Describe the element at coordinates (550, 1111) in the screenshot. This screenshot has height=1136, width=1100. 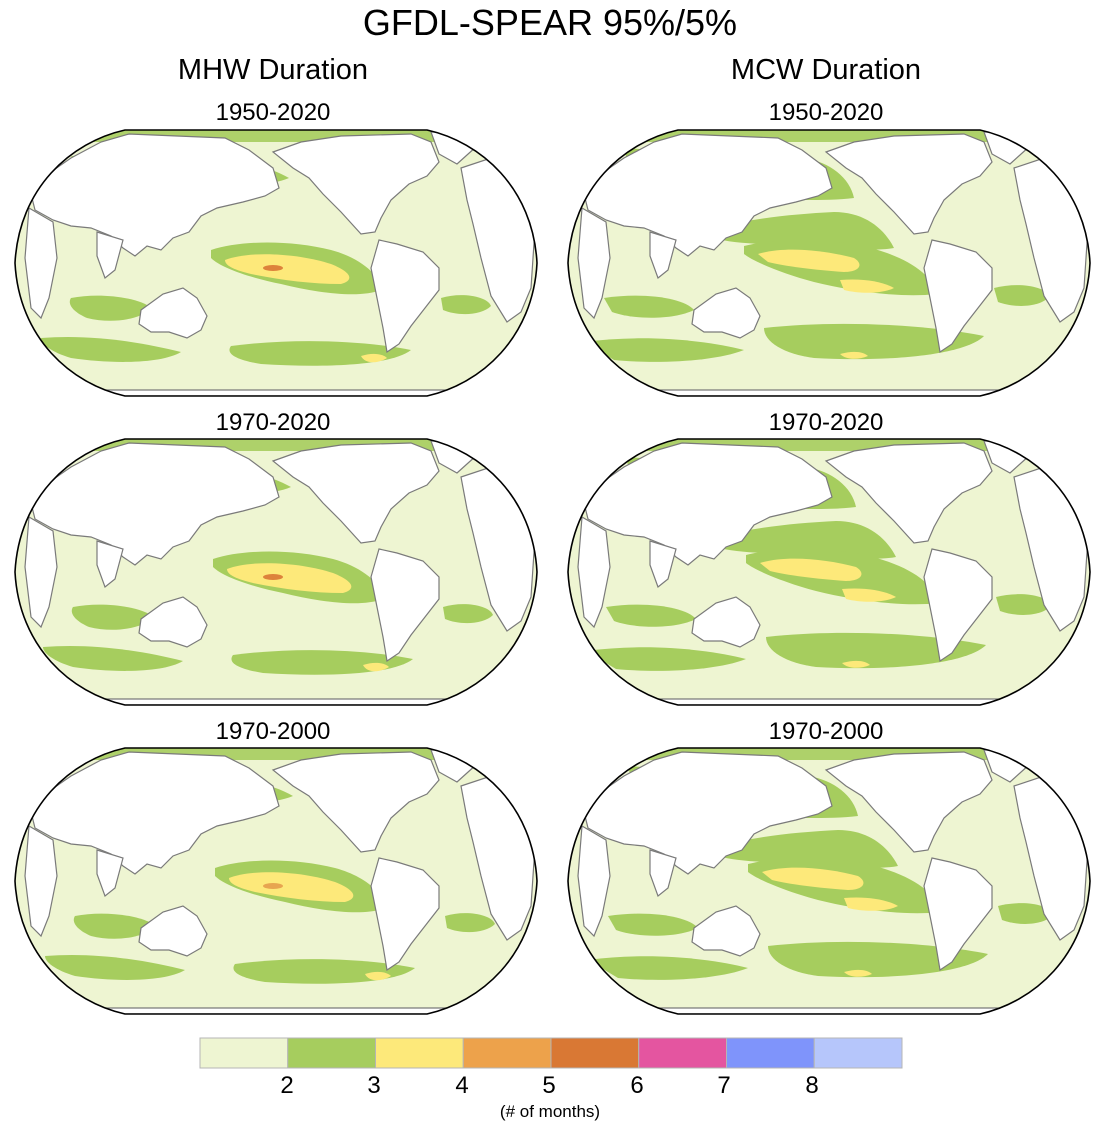
I see `colorbar-units: (# of months)` at that location.